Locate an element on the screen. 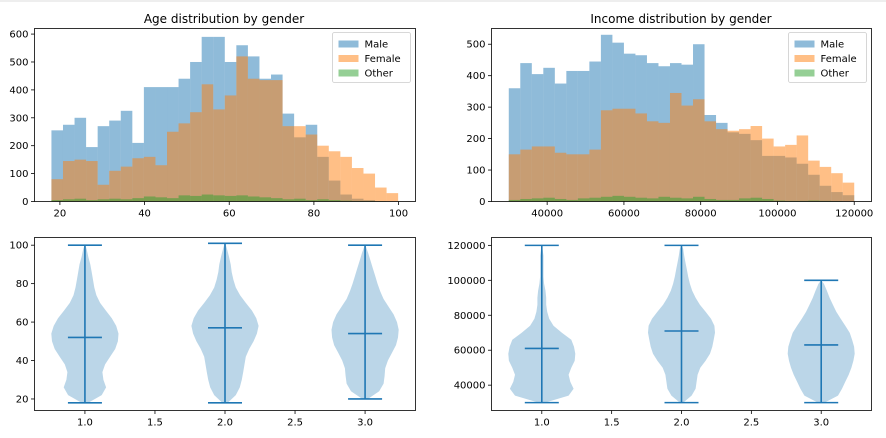 The height and width of the screenshot is (438, 886). age-hist-y-tick-label: 200 is located at coordinates (18, 146).